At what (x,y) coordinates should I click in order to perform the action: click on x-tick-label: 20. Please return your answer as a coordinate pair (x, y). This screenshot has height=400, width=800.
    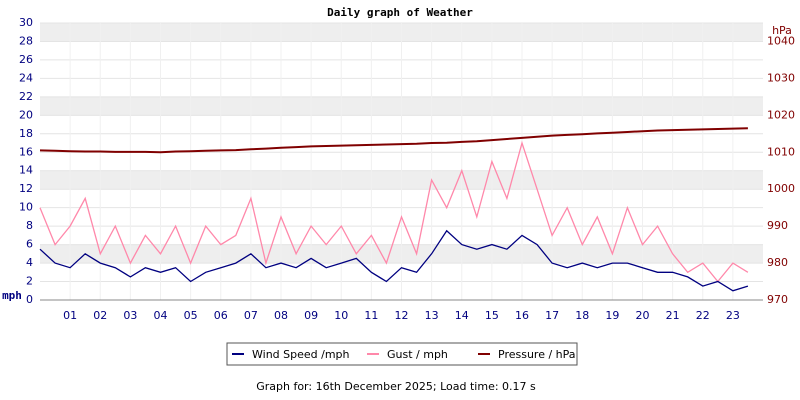
    Looking at the image, I should click on (643, 315).